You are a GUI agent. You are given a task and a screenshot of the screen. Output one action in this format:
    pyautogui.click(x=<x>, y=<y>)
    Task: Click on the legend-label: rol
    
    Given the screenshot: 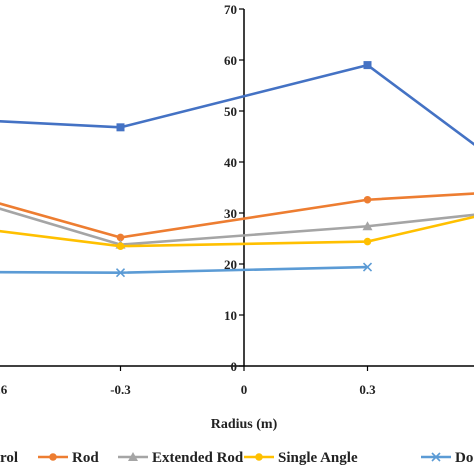 What is the action you would take?
    pyautogui.click(x=9, y=458)
    